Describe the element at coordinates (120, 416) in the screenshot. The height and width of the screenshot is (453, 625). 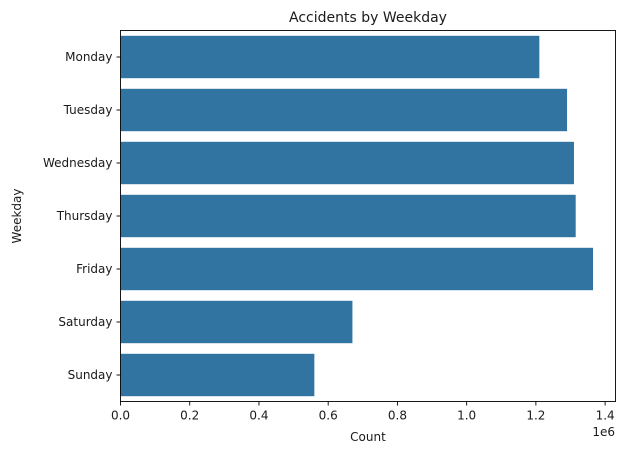
I see `x-tick-label: 0.0` at that location.